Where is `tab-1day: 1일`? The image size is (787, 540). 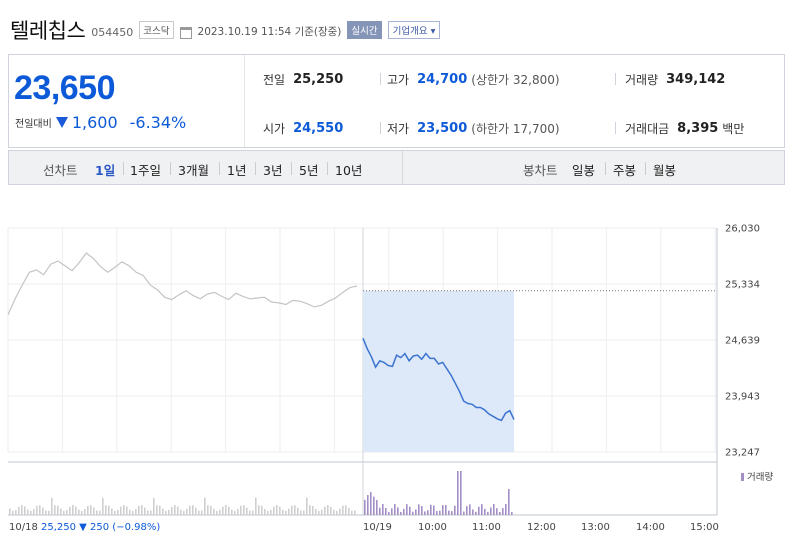 tab-1day: 1일 is located at coordinates (105, 170).